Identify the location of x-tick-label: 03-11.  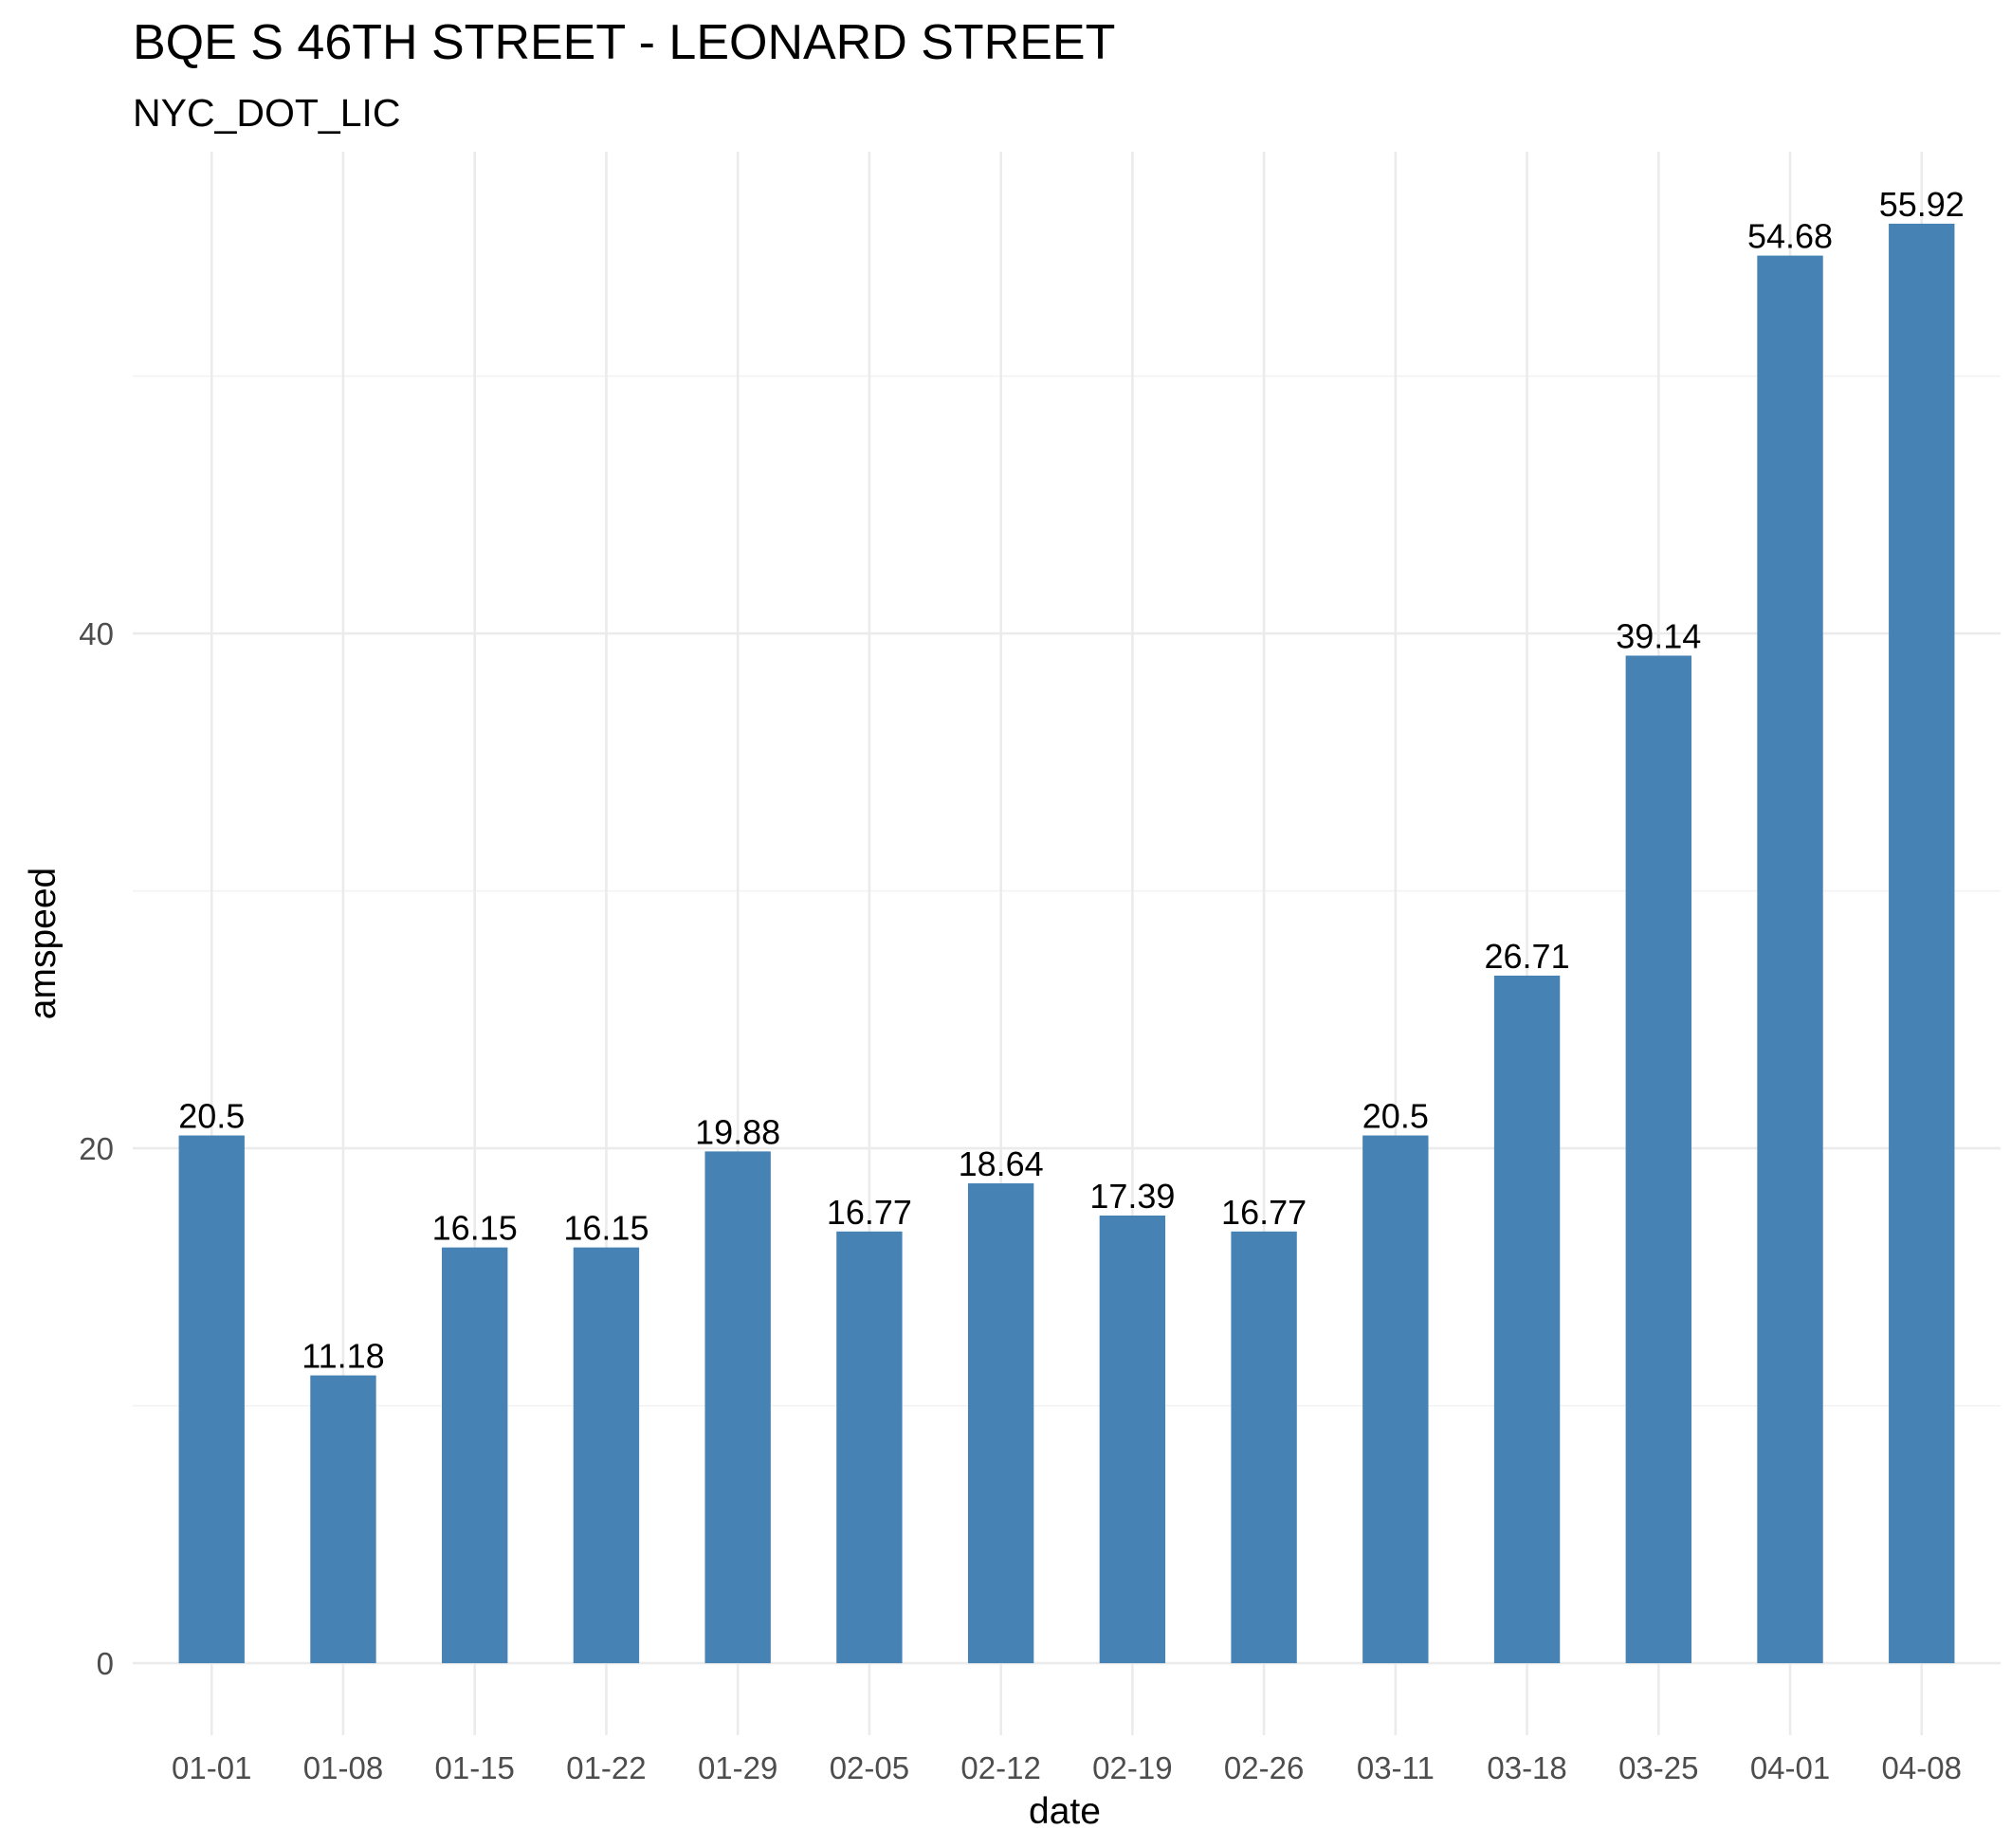
(1396, 1767).